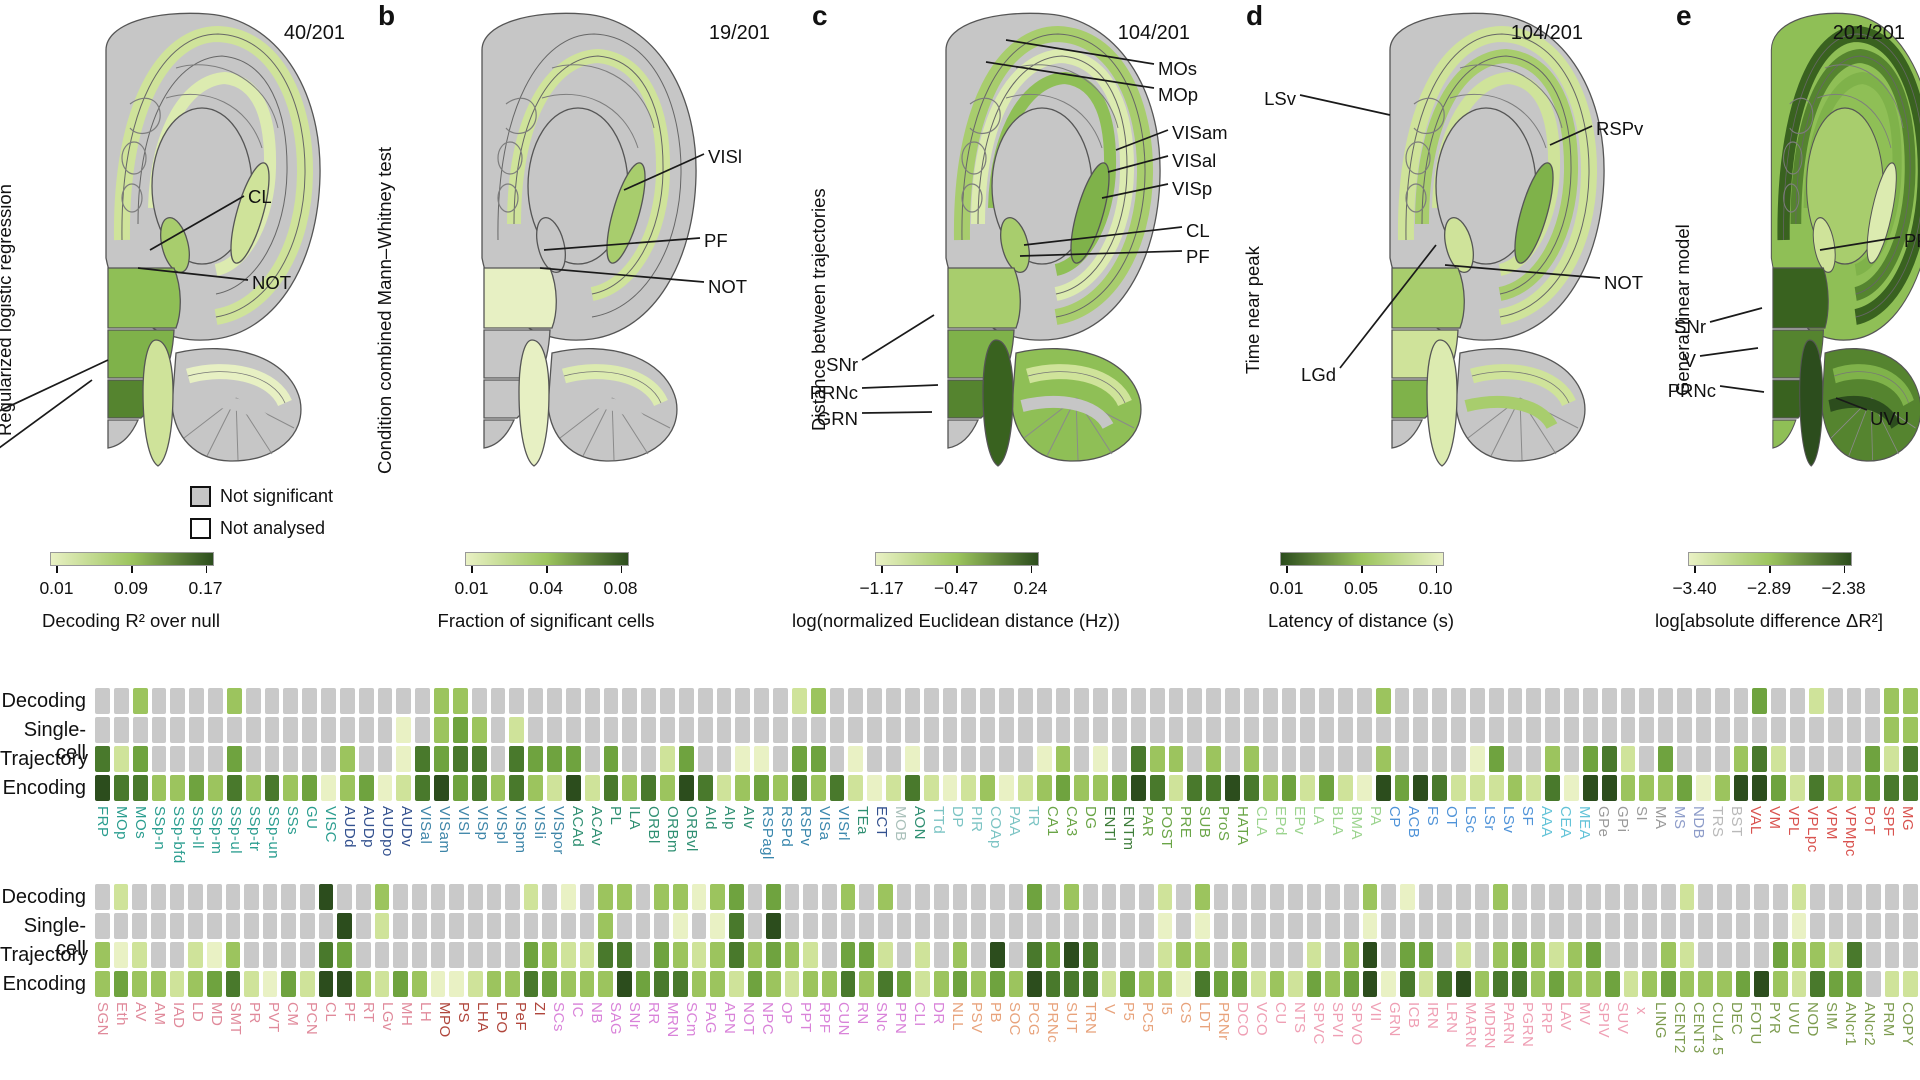 The height and width of the screenshot is (1080, 1920). What do you see at coordinates (1603, 1020) in the screenshot?
I see `column-label: SPIV` at bounding box center [1603, 1020].